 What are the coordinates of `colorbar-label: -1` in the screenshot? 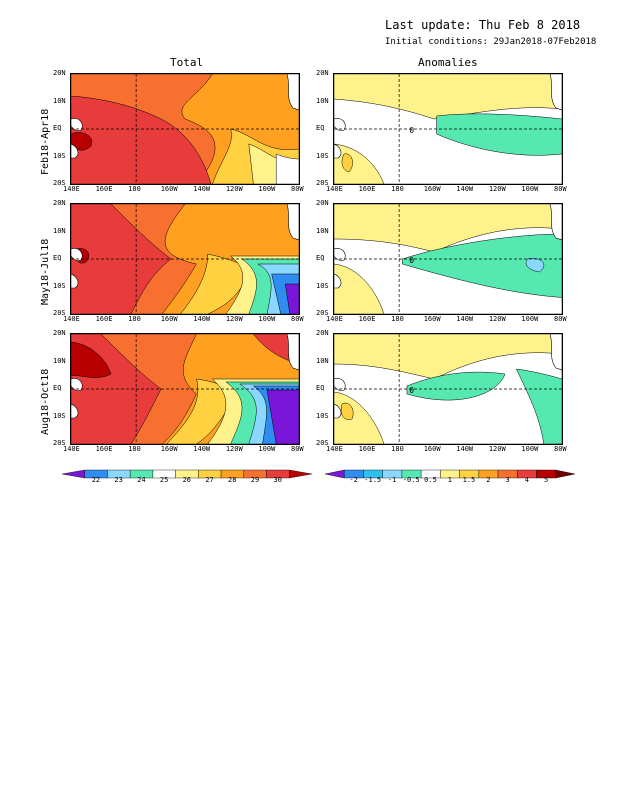 It's located at (392, 480).